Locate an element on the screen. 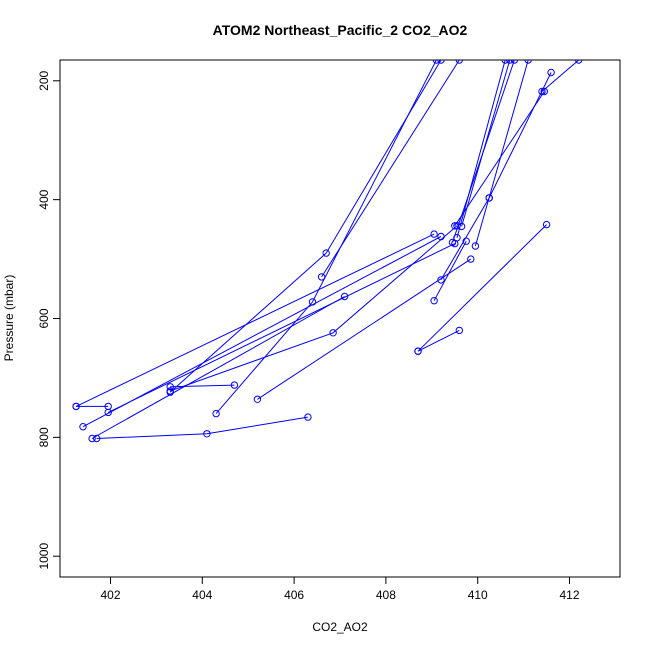  y-axis: 200 400 600 800 1000 is located at coordinates (48, 320).